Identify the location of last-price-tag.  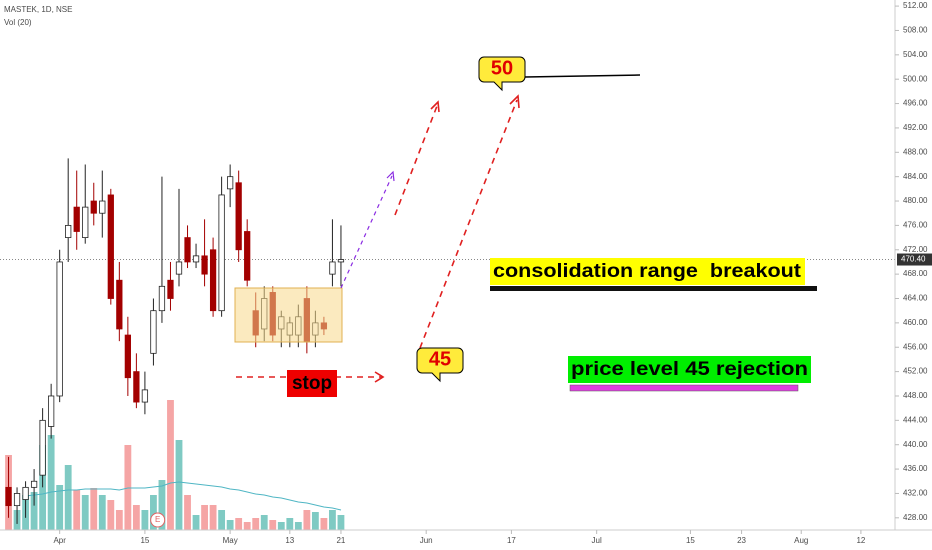
(914, 259).